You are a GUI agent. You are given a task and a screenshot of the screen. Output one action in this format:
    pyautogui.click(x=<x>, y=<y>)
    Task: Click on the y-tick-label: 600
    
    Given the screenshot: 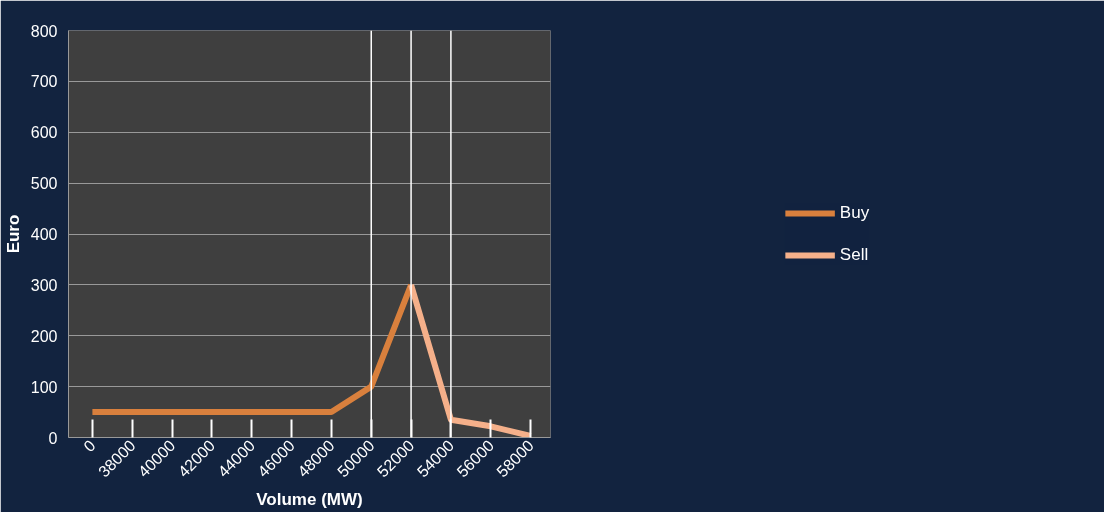 What is the action you would take?
    pyautogui.click(x=44, y=133)
    